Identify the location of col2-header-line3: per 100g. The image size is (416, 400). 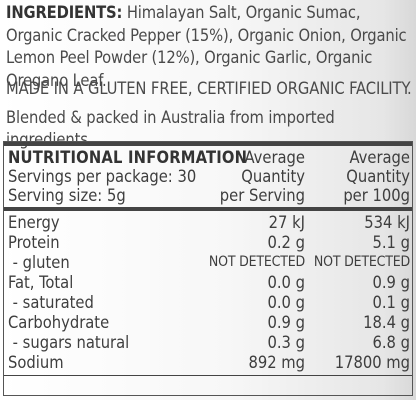
(376, 195).